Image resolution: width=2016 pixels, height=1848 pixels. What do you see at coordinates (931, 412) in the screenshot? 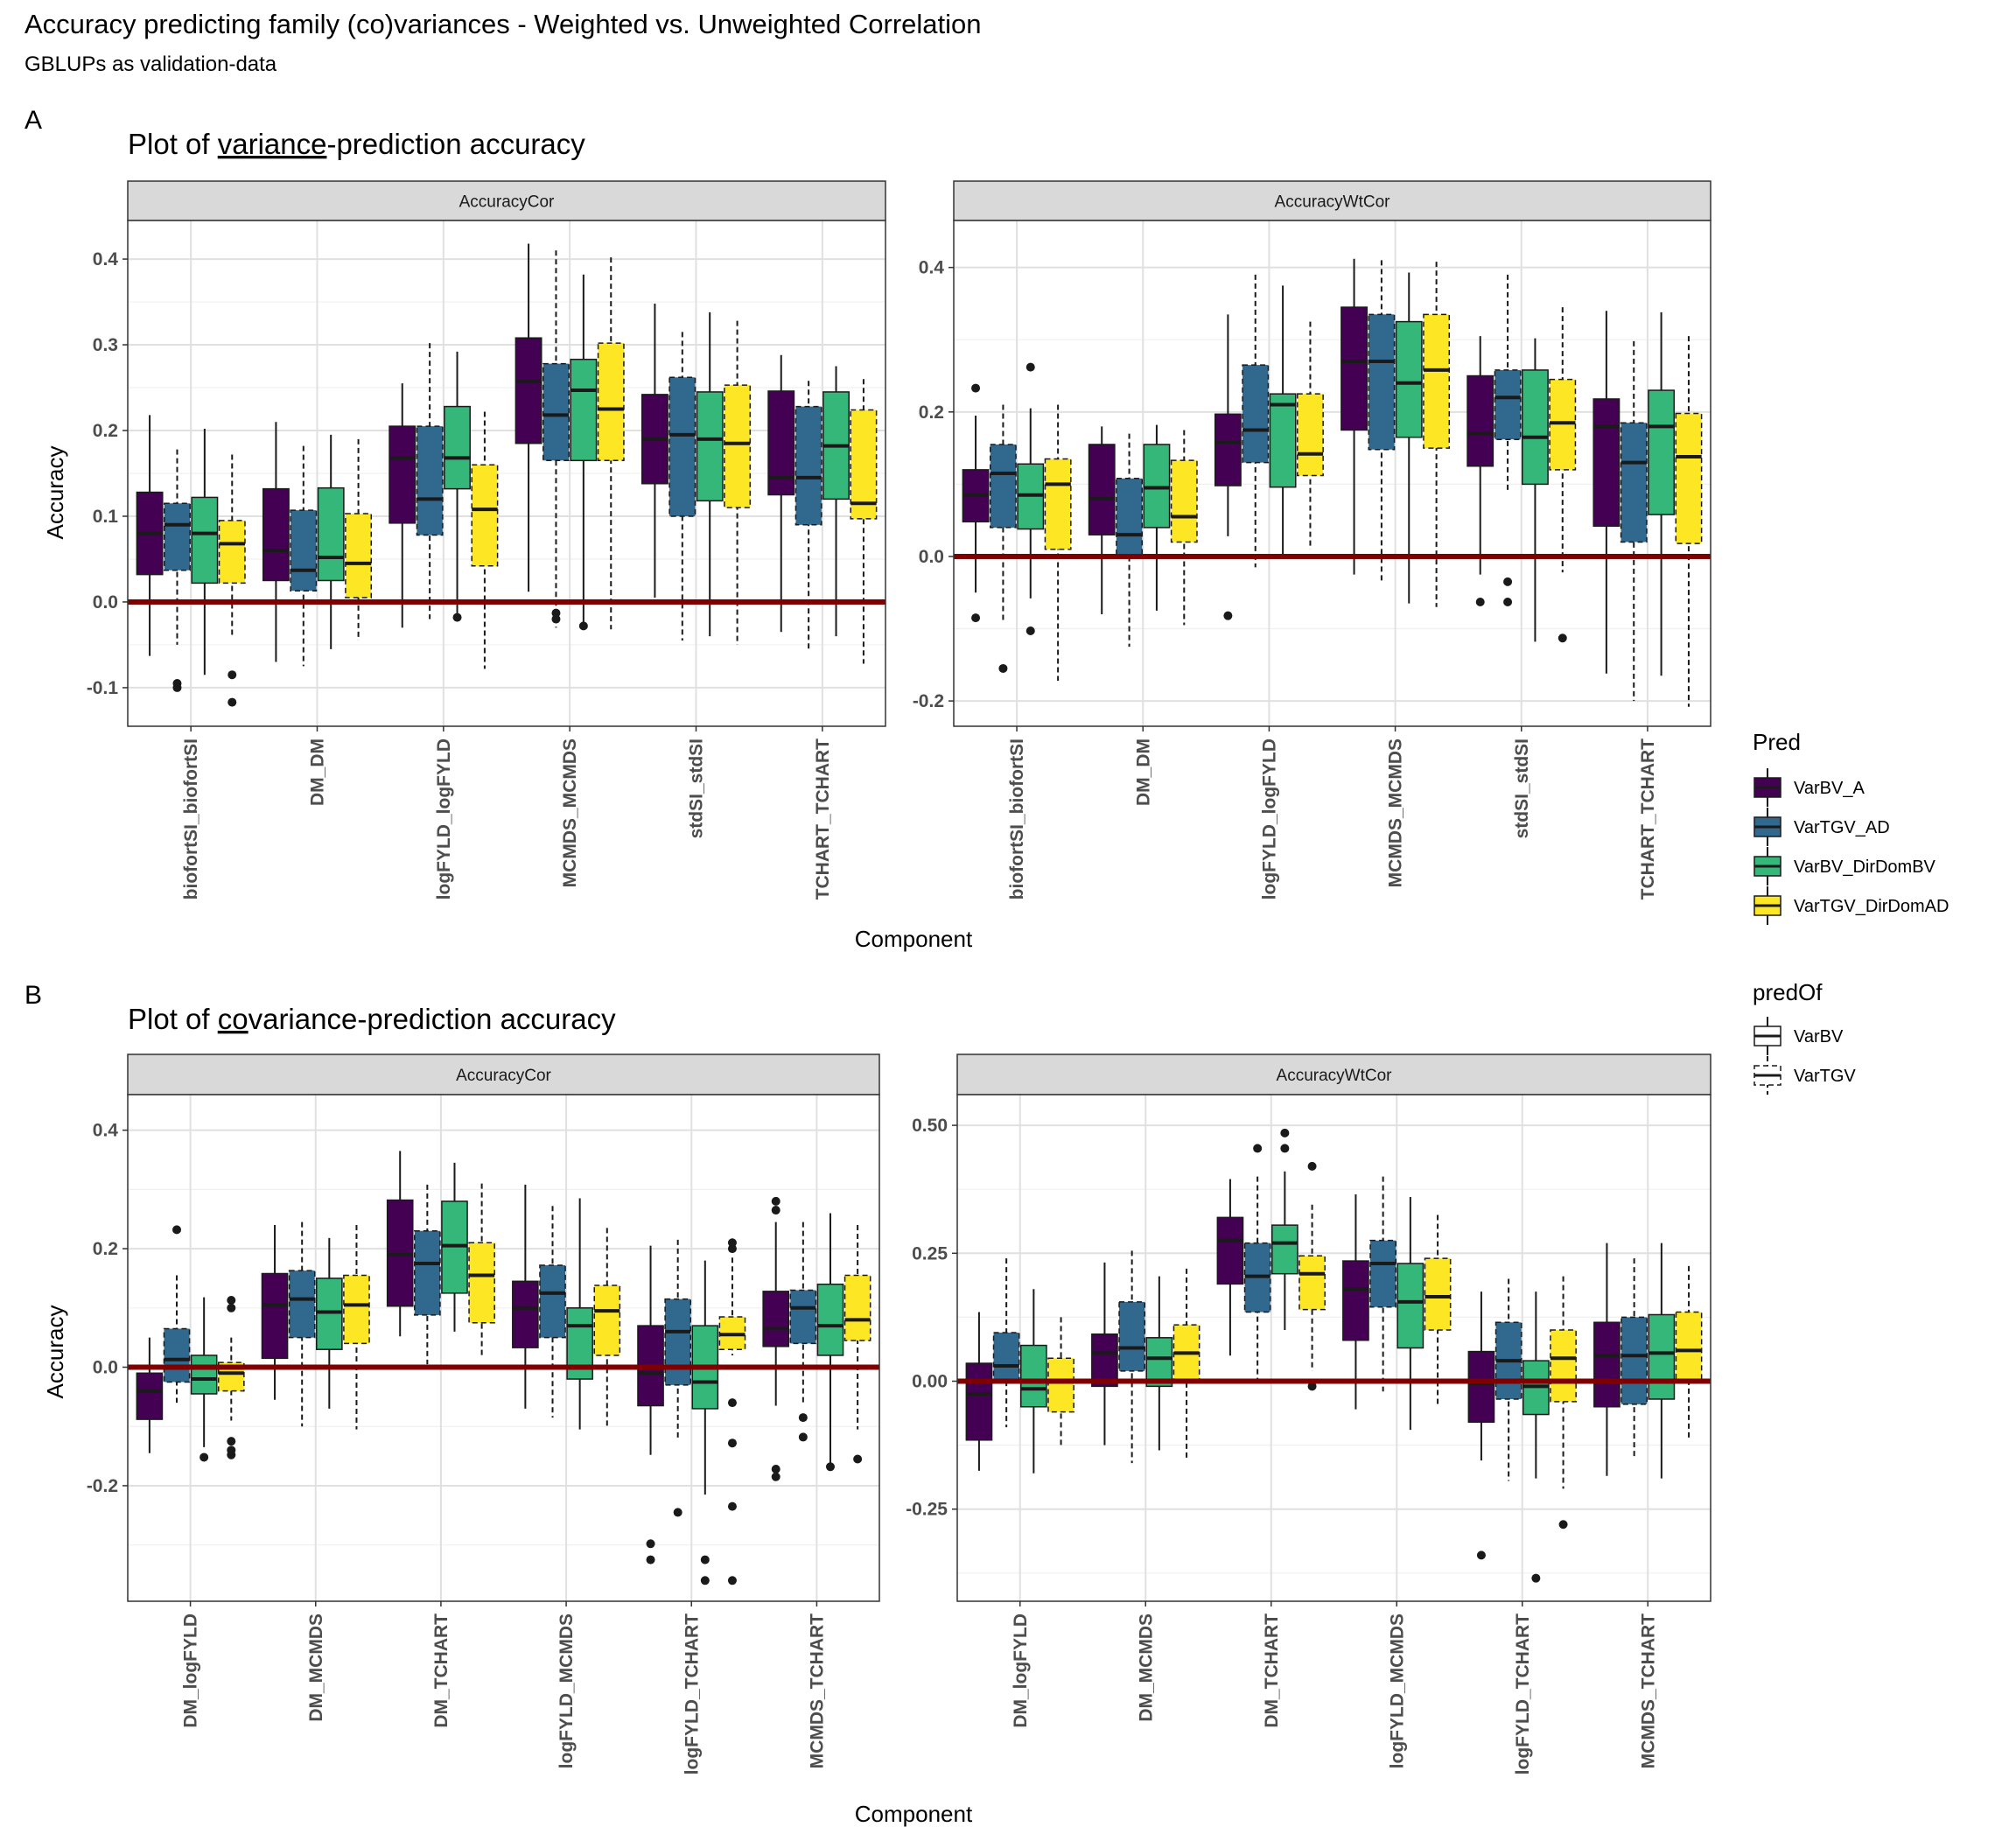
I see `y-tick-label: 0.2` at bounding box center [931, 412].